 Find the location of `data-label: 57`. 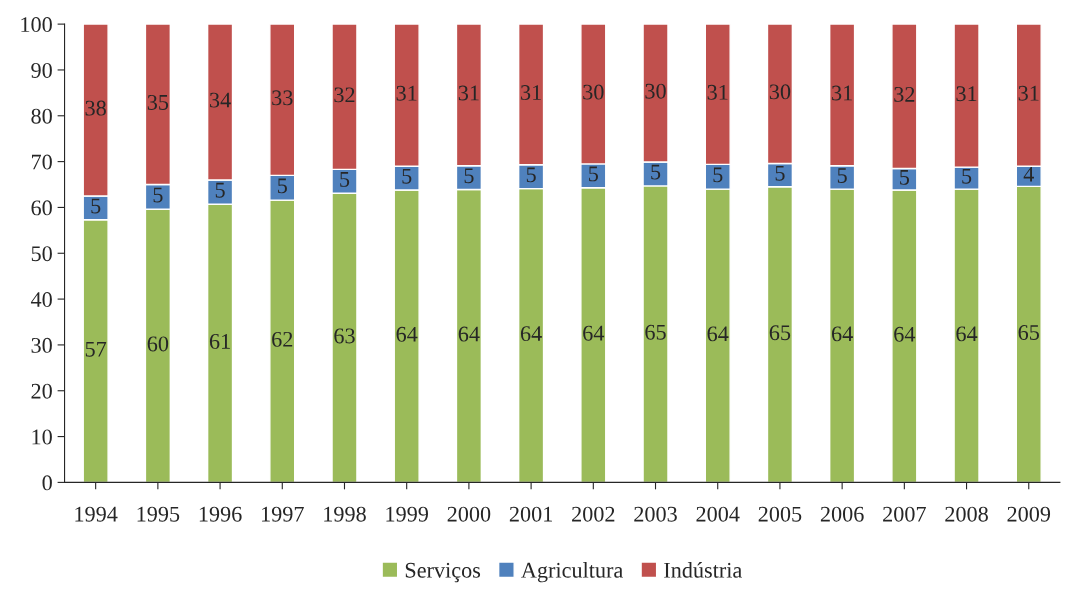

data-label: 57 is located at coordinates (96, 349).